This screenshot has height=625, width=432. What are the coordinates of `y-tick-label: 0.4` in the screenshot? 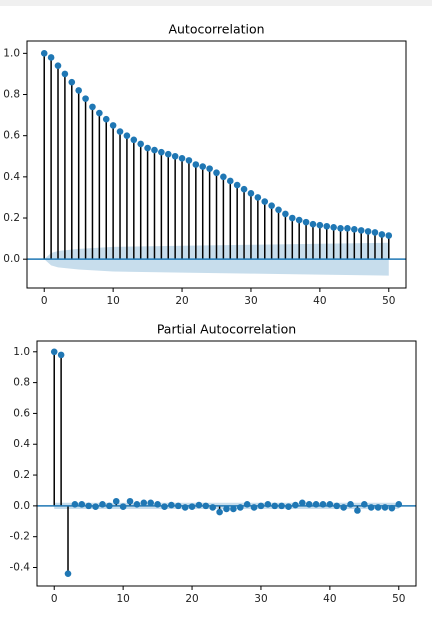 It's located at (11, 177).